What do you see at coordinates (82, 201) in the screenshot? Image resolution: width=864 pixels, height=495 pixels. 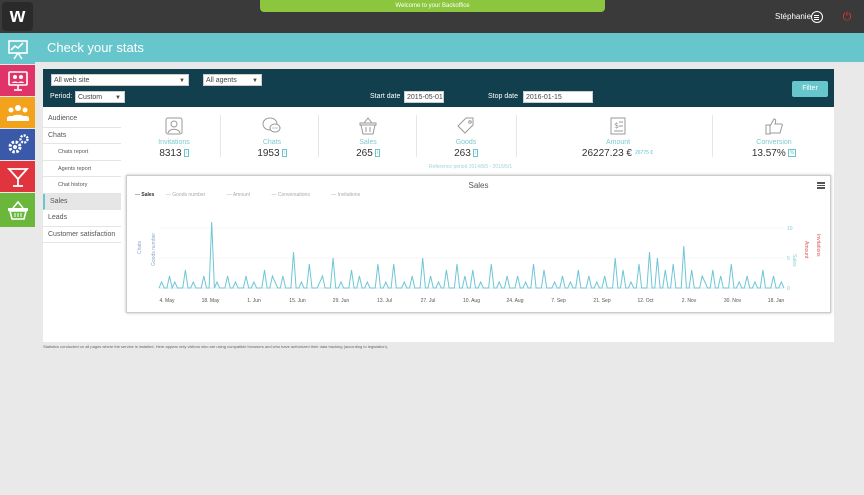 I see `menu-item-sales: Sales` at bounding box center [82, 201].